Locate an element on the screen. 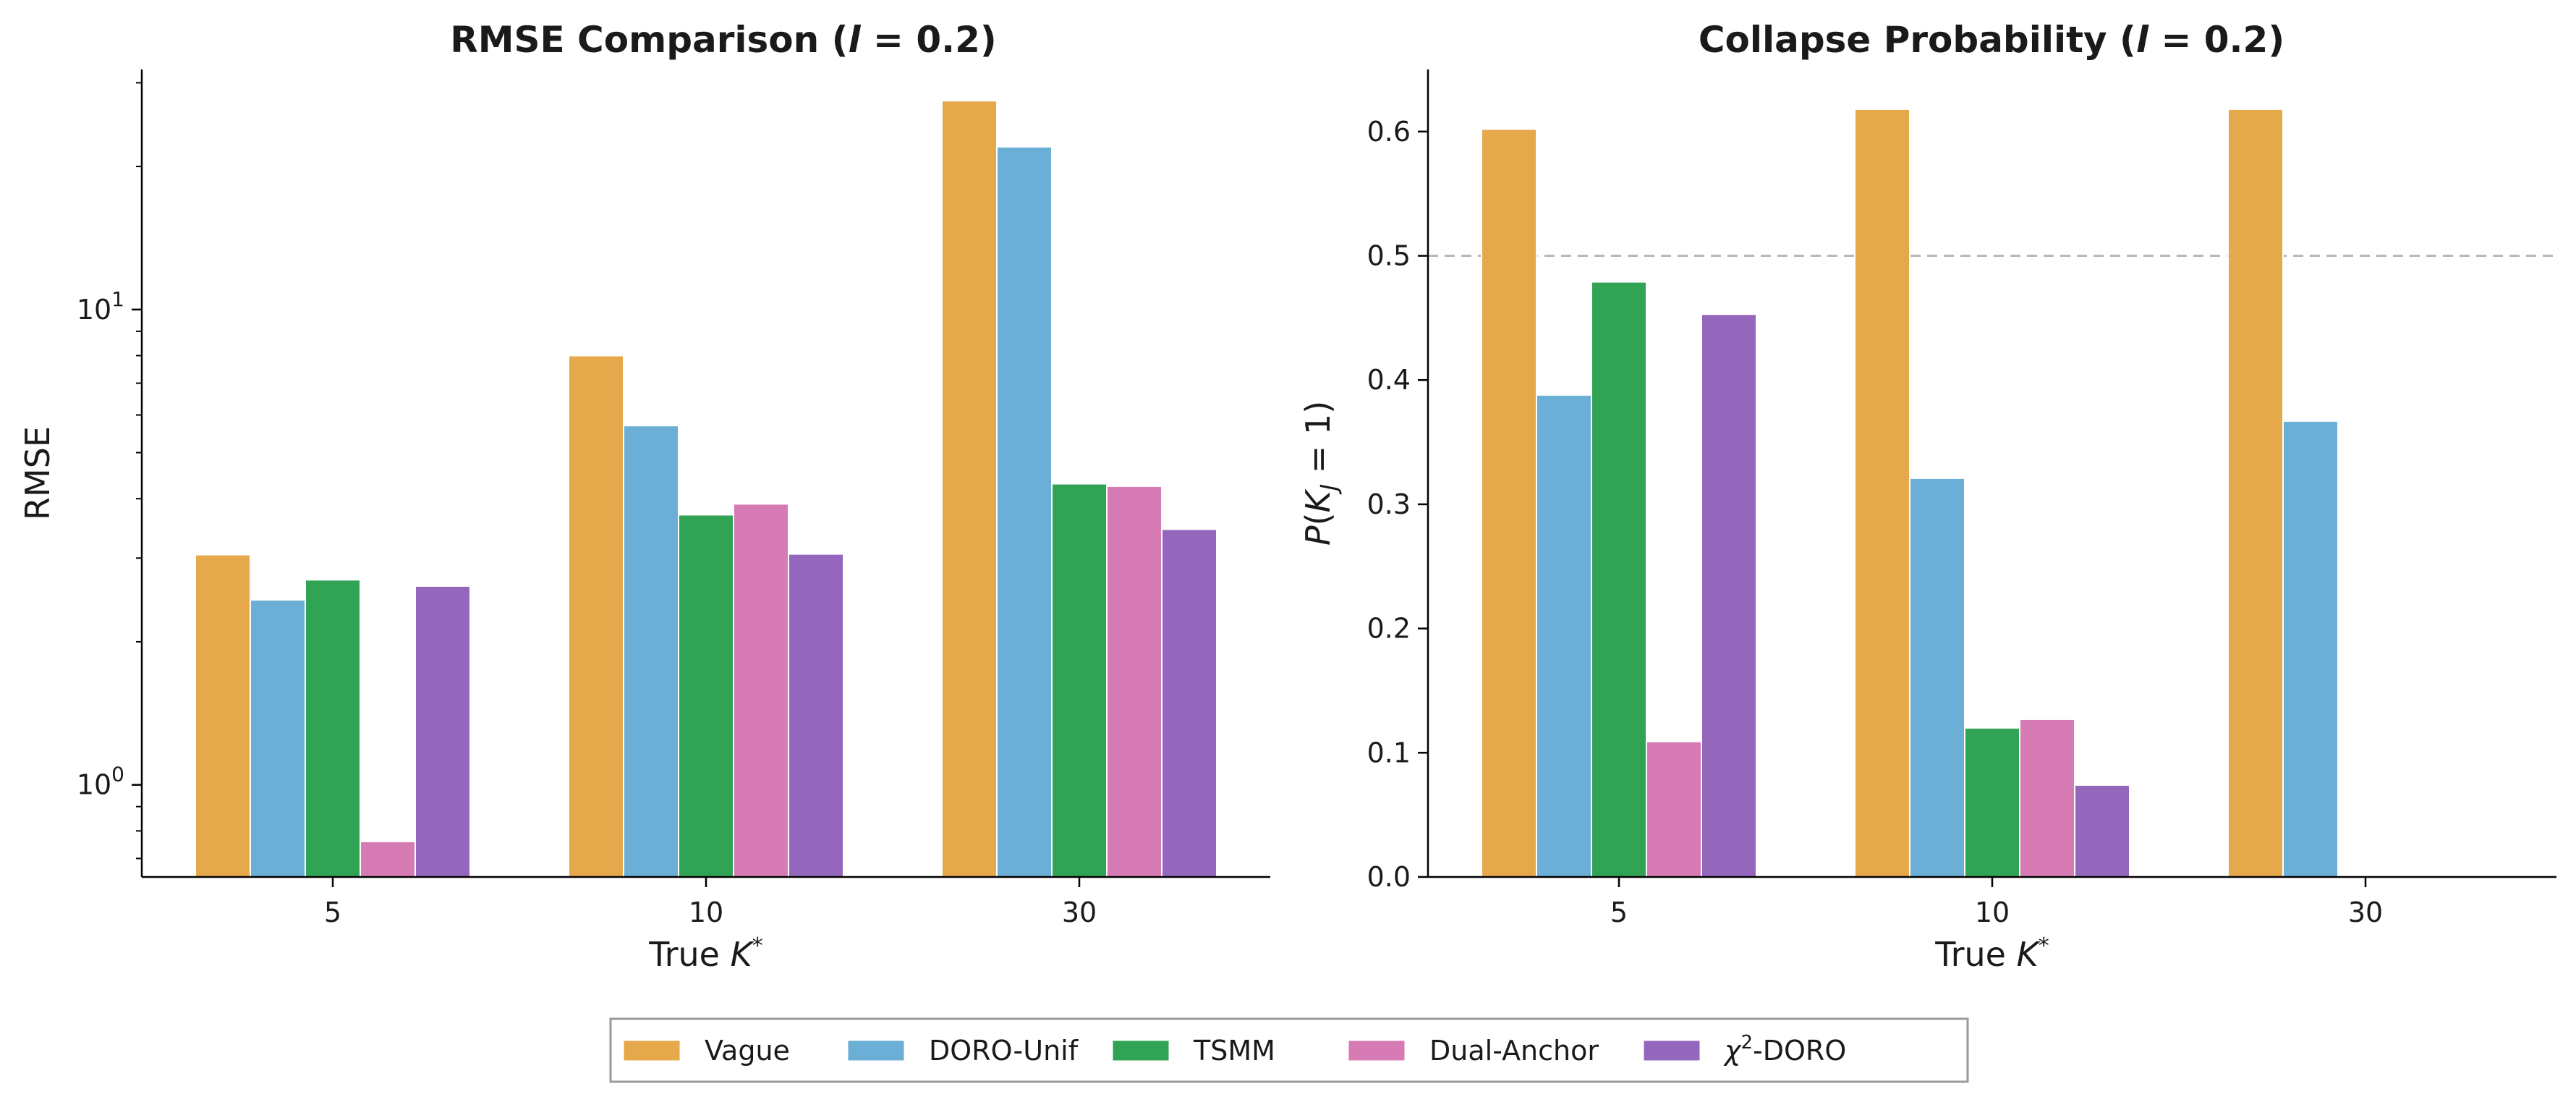 The height and width of the screenshot is (1102, 2576). rmse-bar-doro-unif-k10 is located at coordinates (651, 651).